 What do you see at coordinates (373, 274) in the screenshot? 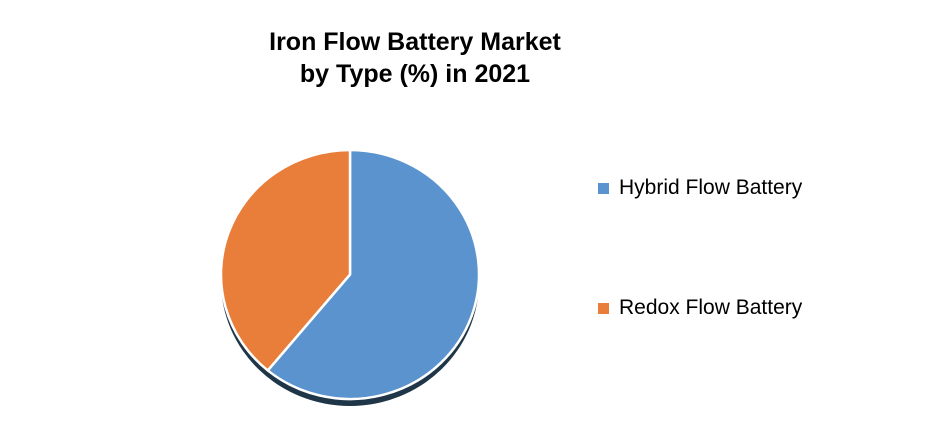
I see `pie-slice-hybrid-flow-battery` at bounding box center [373, 274].